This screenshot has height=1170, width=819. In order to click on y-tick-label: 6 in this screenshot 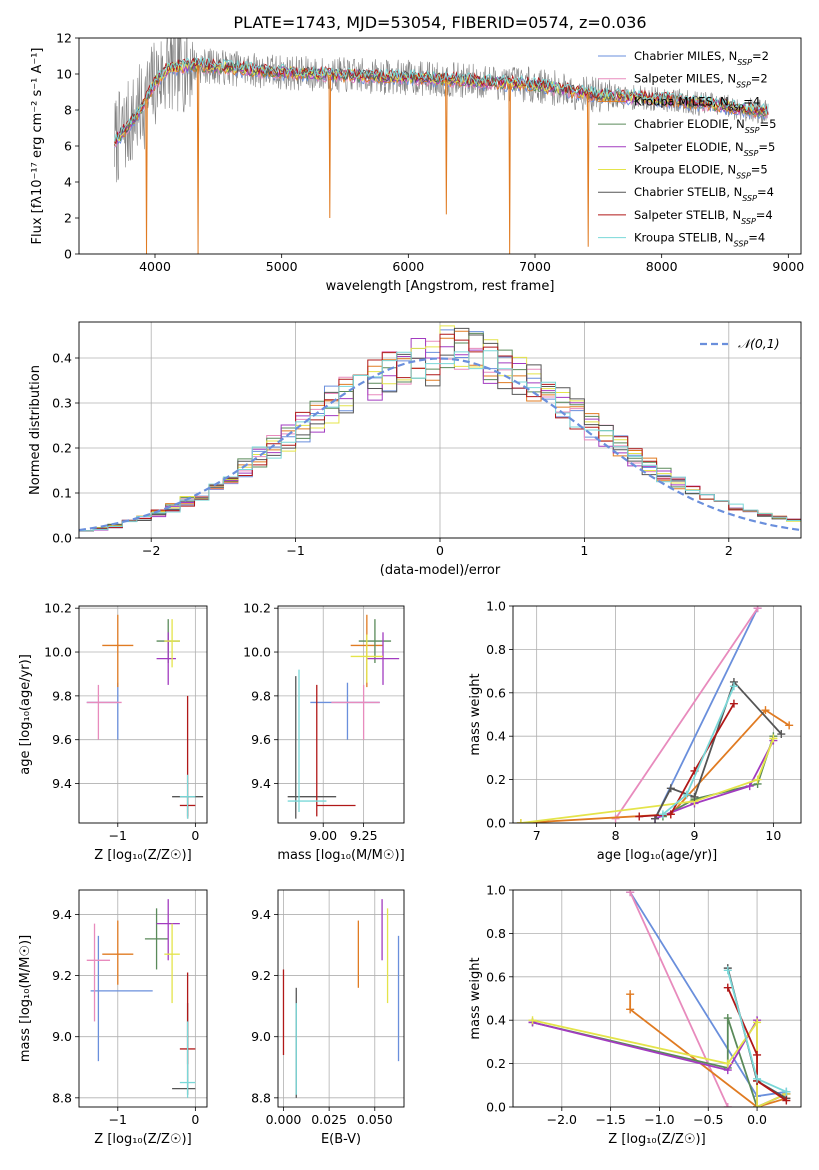, I will do `click(68, 146)`.